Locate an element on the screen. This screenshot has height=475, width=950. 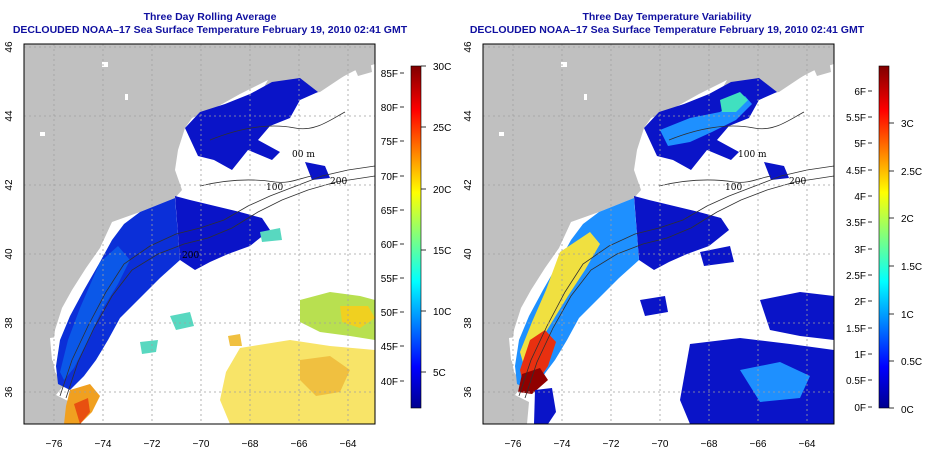
left-contour-label-2: 100 is located at coordinates (274, 188).